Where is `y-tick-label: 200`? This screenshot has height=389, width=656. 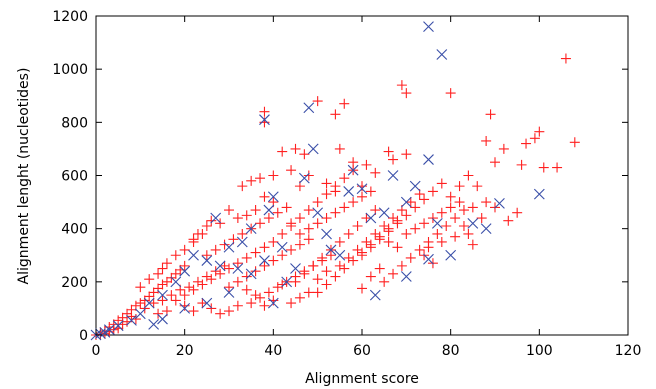 y-tick-label: 200 is located at coordinates (74, 283).